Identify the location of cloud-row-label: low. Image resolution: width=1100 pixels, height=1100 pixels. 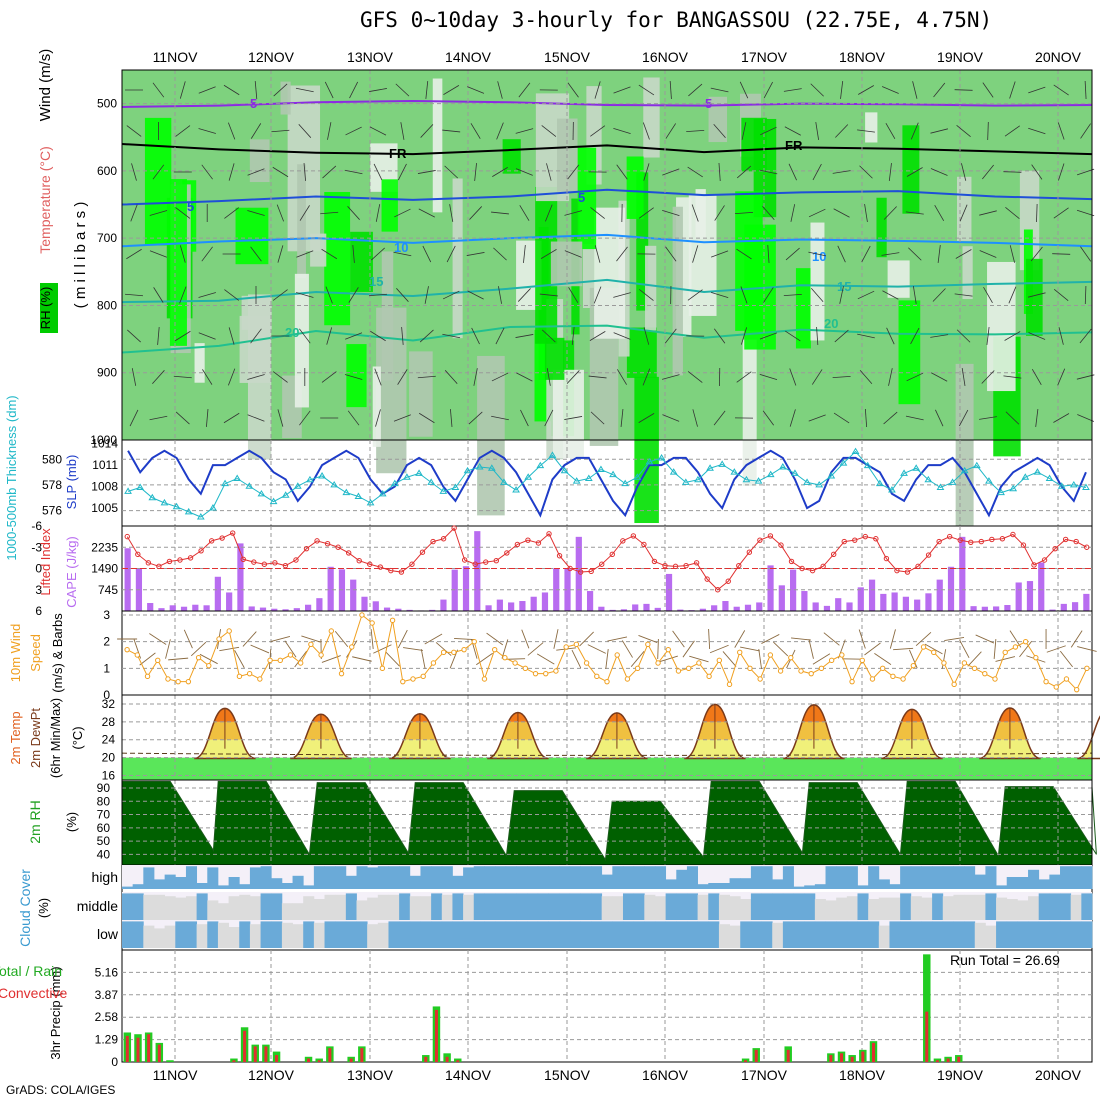
(108, 934).